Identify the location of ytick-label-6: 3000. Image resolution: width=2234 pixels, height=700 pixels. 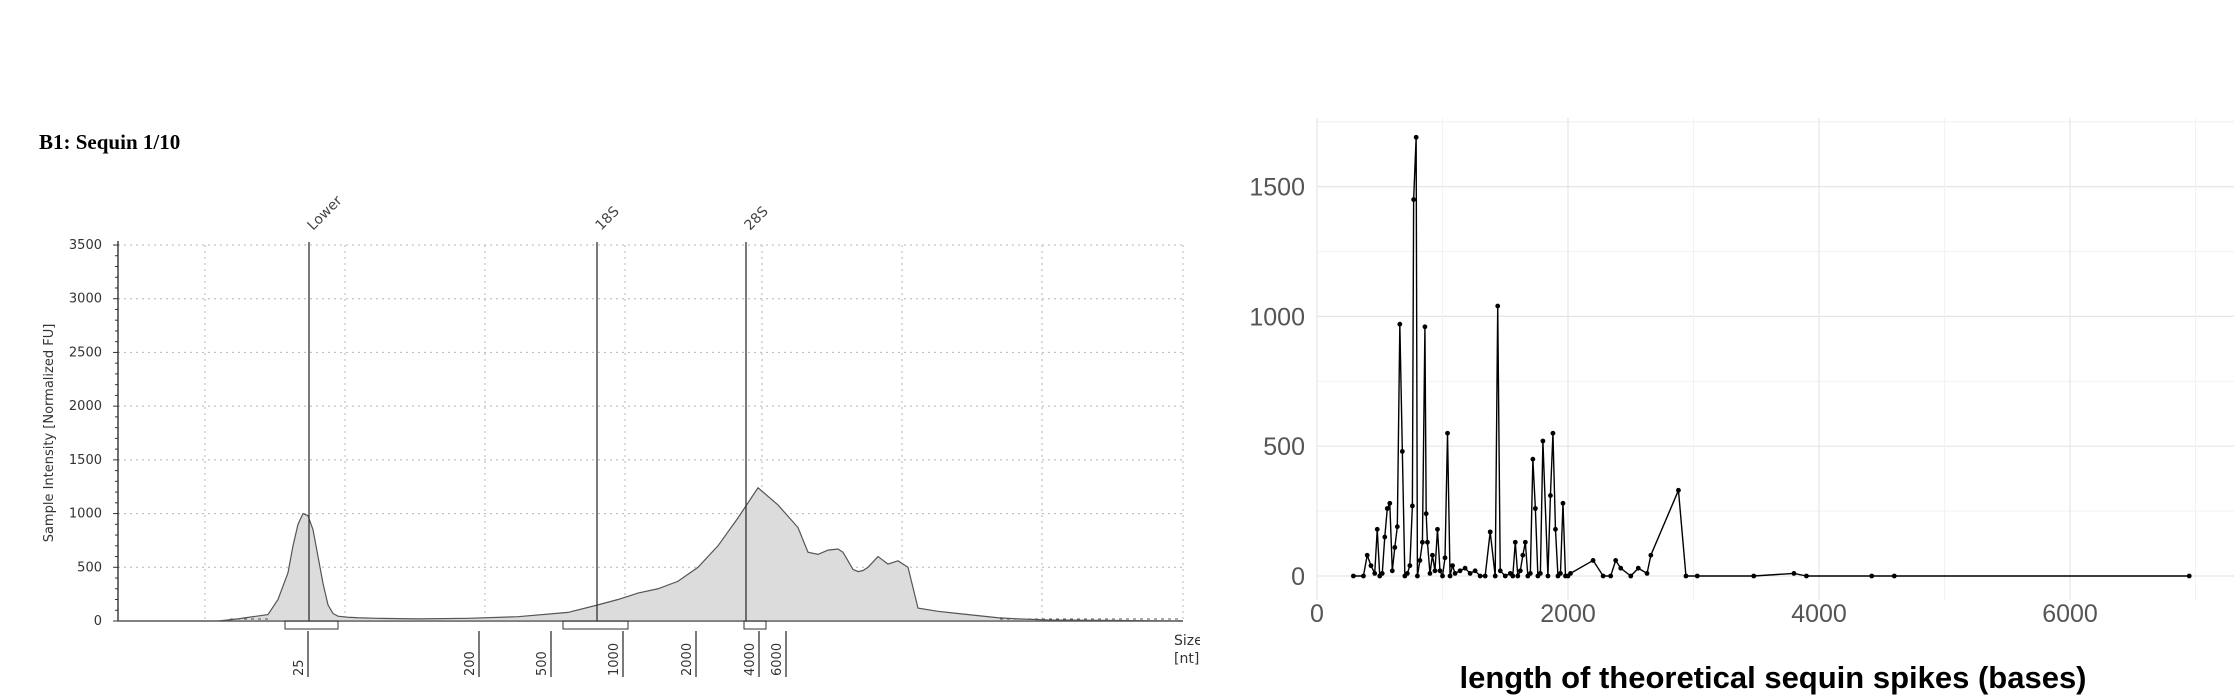
(85, 299).